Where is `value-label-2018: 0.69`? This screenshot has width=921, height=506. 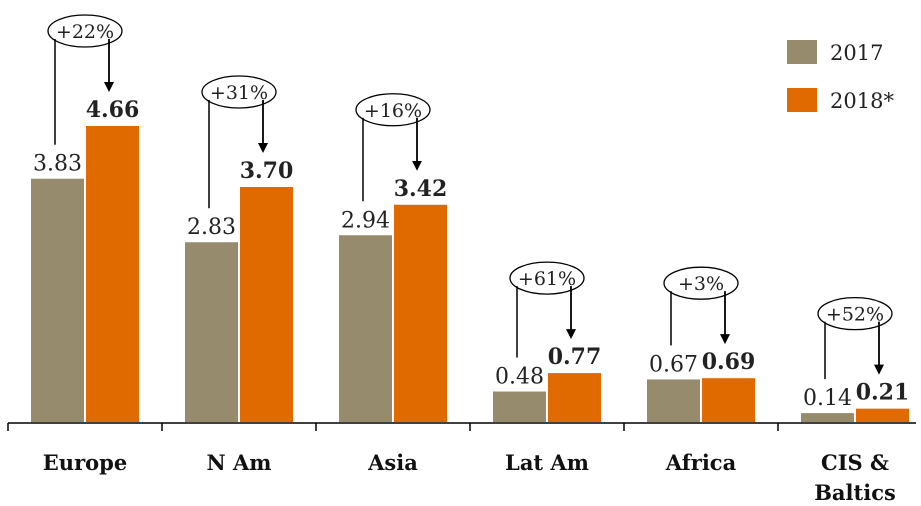 value-label-2018: 0.69 is located at coordinates (729, 362).